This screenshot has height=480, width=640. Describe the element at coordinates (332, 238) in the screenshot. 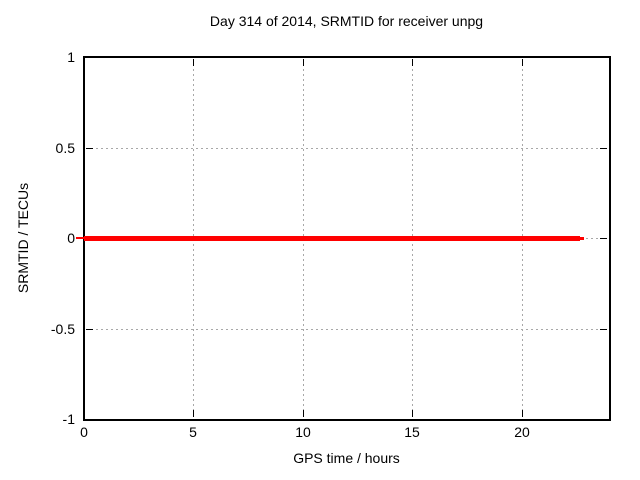

I see `series-srmtid-line` at that location.